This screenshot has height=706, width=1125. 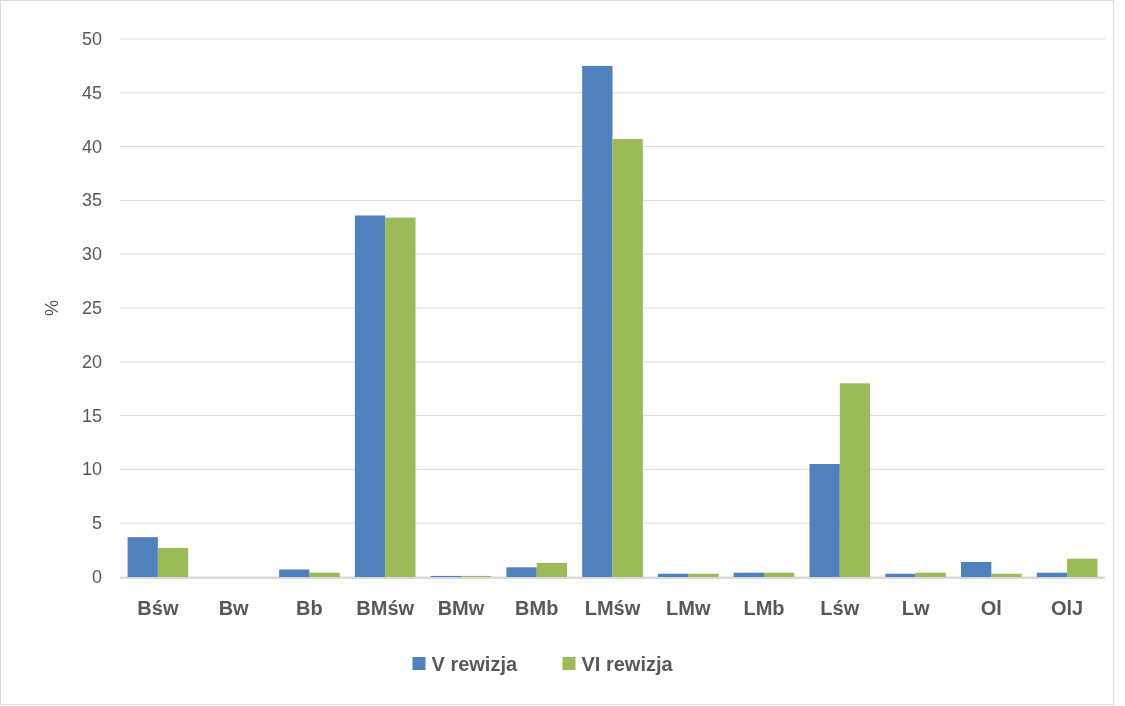 I want to click on y-tick-label: 30, so click(x=91, y=254).